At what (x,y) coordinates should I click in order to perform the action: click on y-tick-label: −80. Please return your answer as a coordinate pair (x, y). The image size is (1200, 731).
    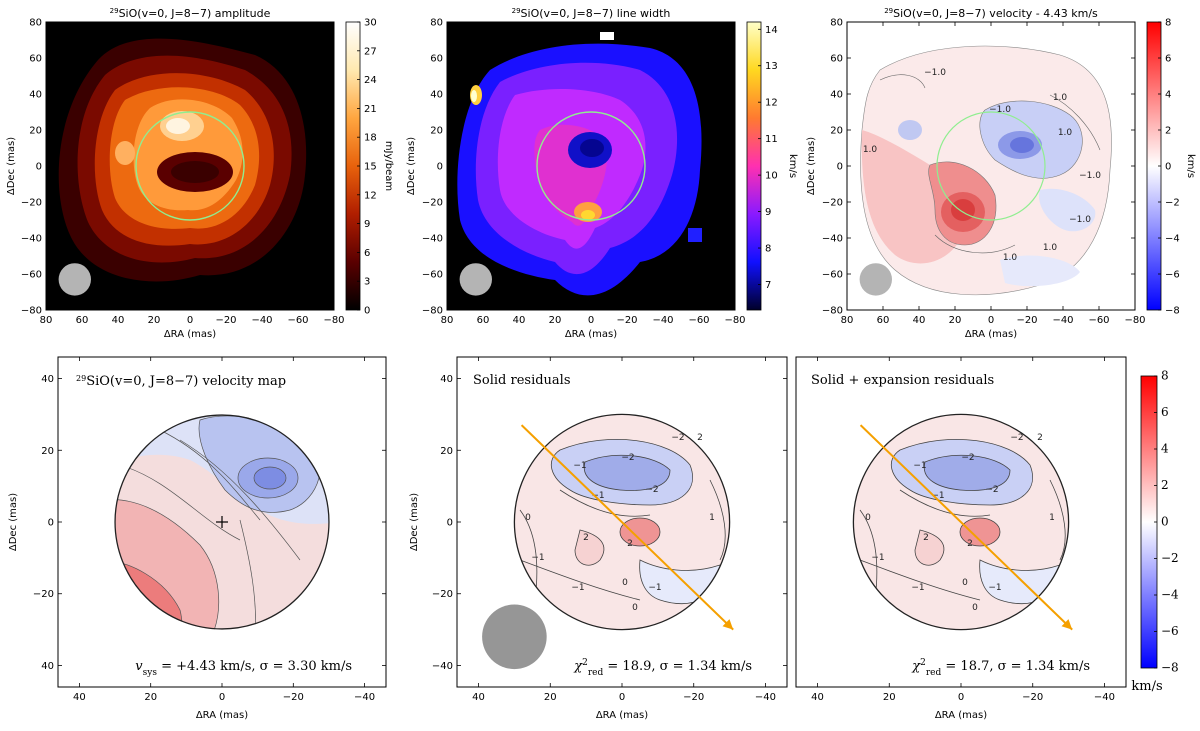
    Looking at the image, I should click on (31, 311).